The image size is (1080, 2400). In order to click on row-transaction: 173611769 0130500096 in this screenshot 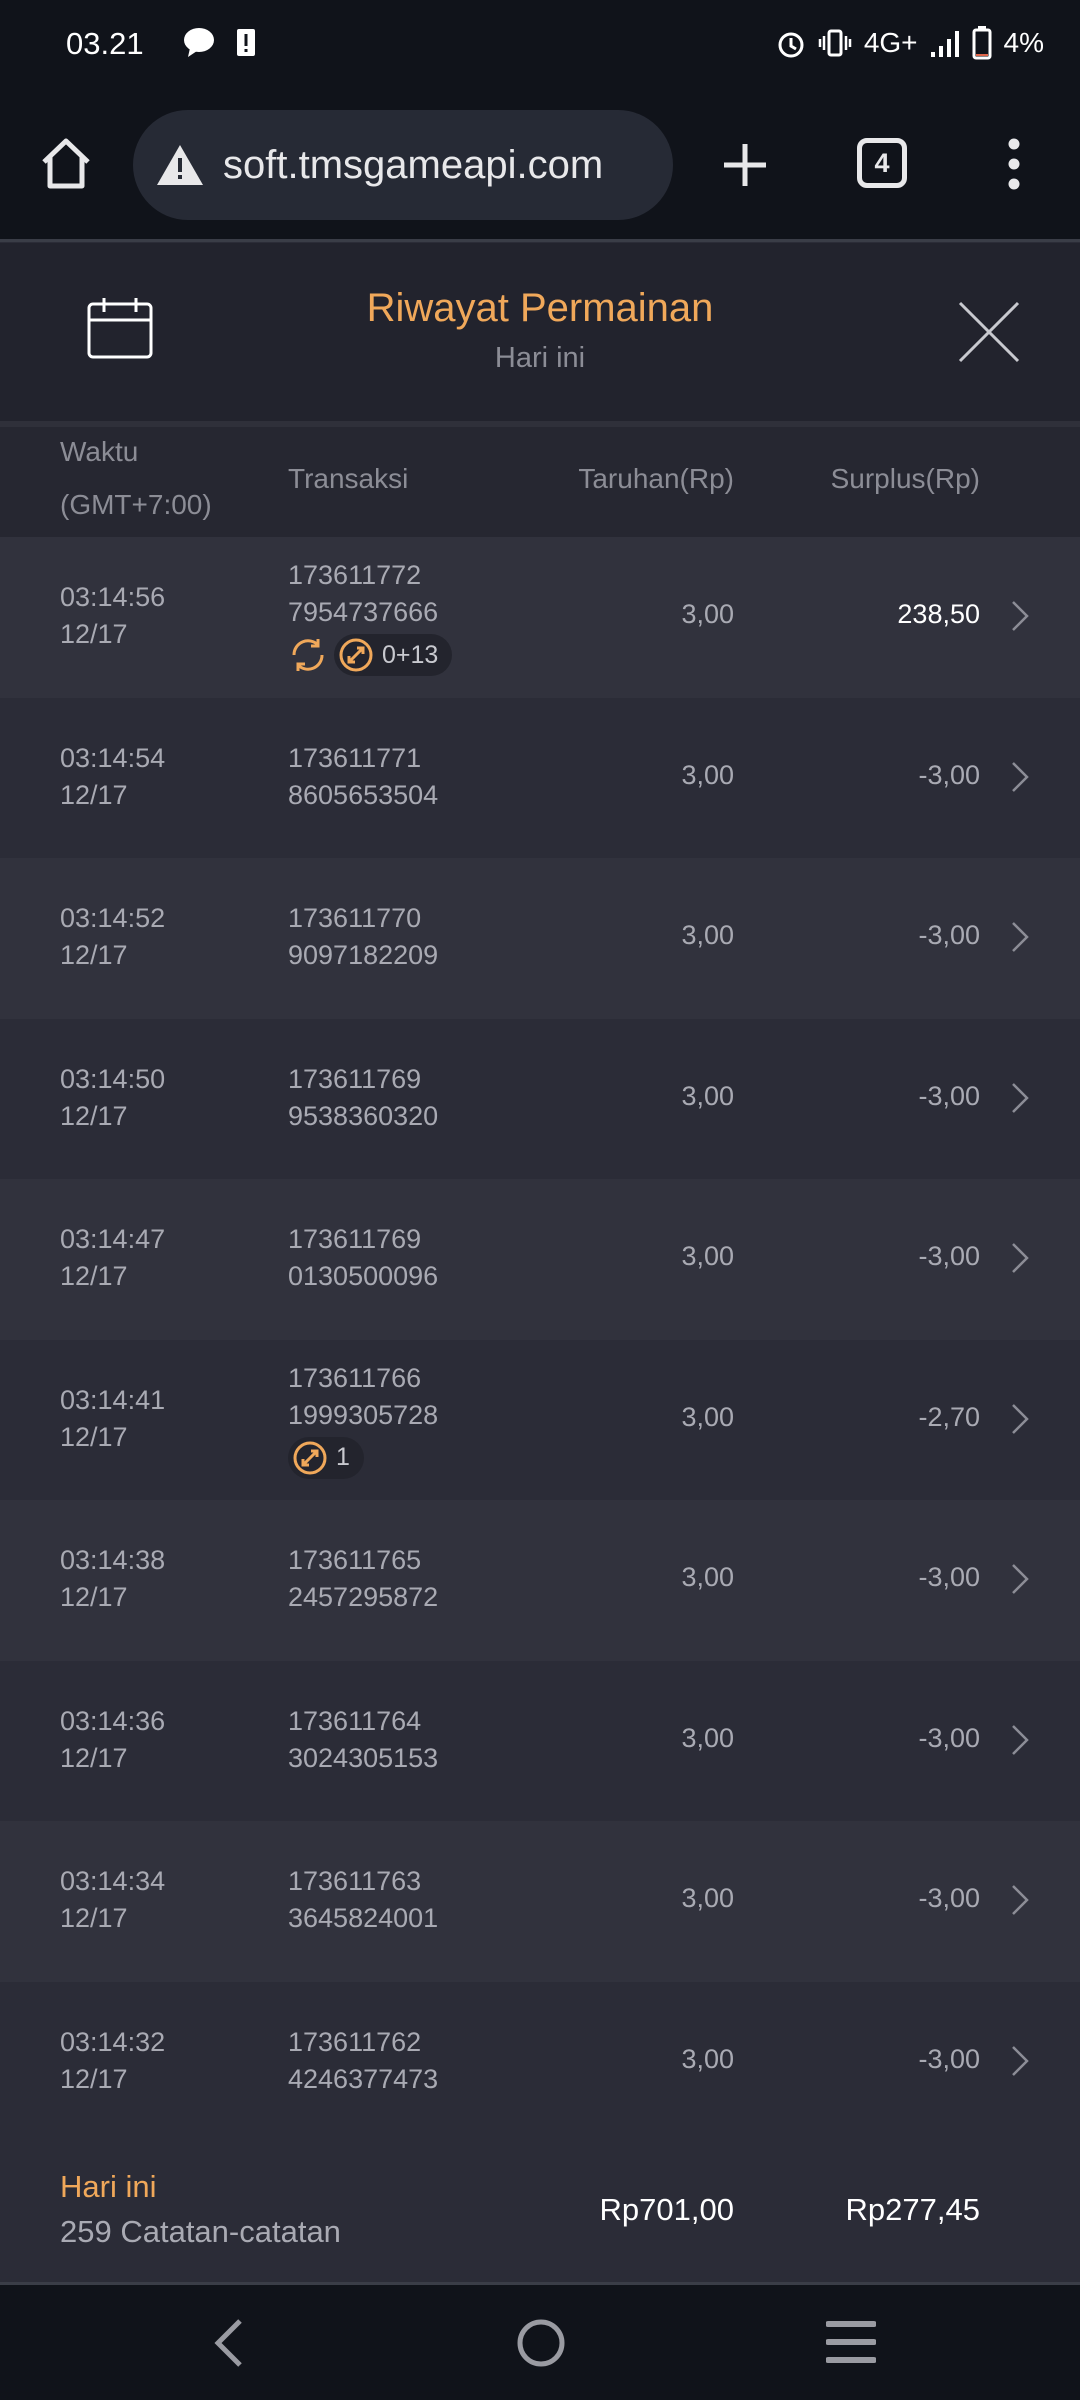, I will do `click(363, 1258)`.